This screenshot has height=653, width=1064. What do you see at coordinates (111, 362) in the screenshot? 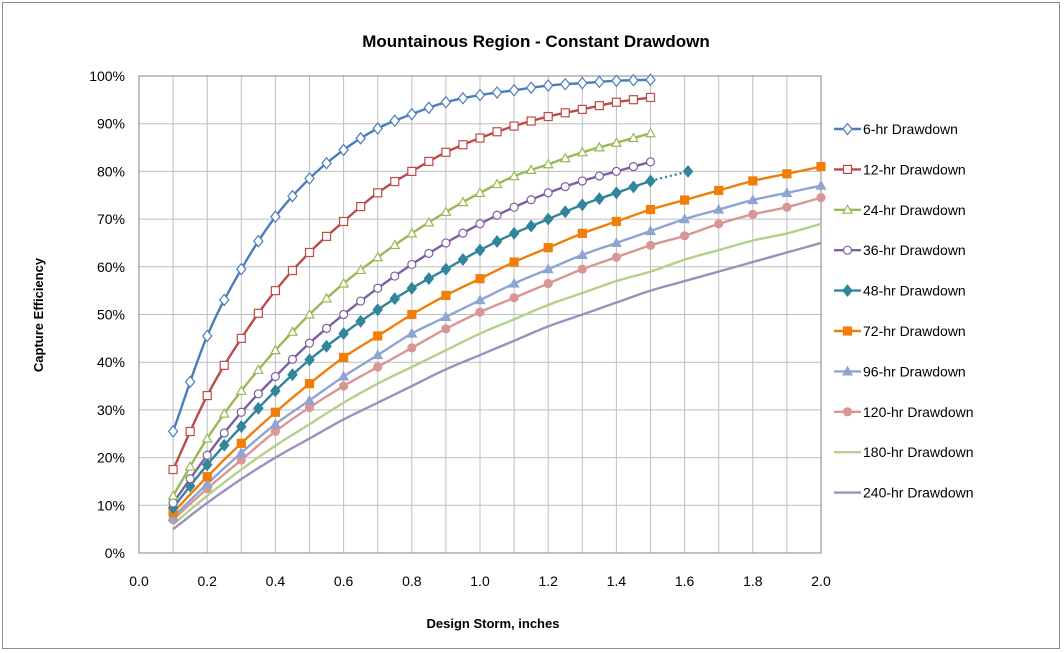
I see `y-tick-label: 40%` at bounding box center [111, 362].